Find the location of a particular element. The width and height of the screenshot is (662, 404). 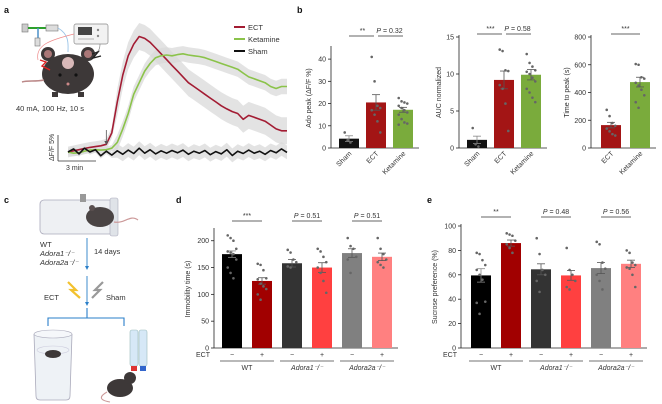

group-label-wt: WT is located at coordinates (497, 368).